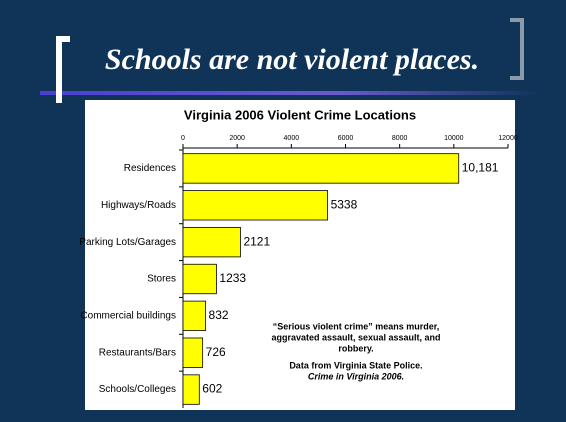  Describe the element at coordinates (216, 352) in the screenshot. I see `value-label: 726` at that location.